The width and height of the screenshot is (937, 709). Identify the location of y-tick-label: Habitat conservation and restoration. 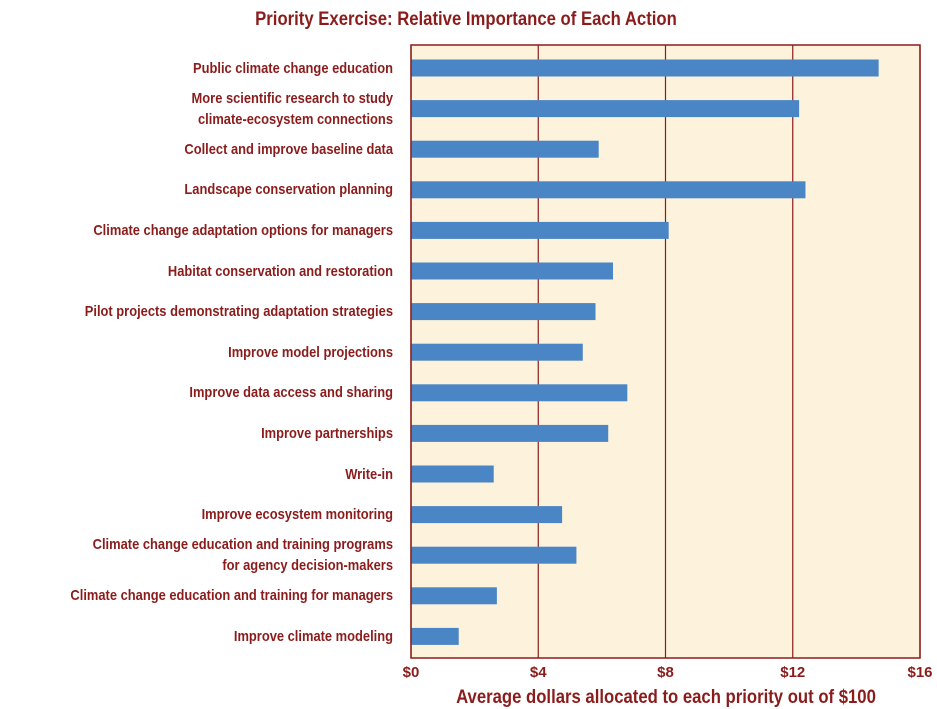
(280, 271).